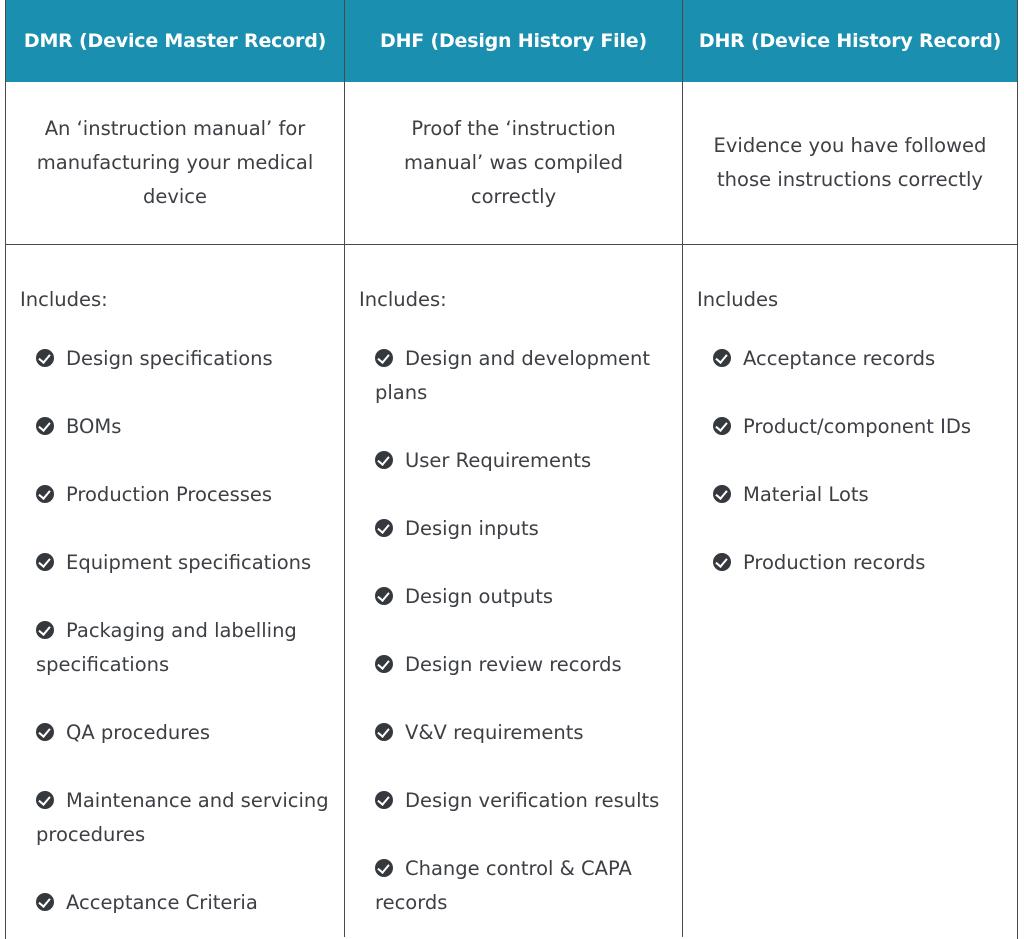  I want to click on list-item: Design specifications, so click(183, 359).